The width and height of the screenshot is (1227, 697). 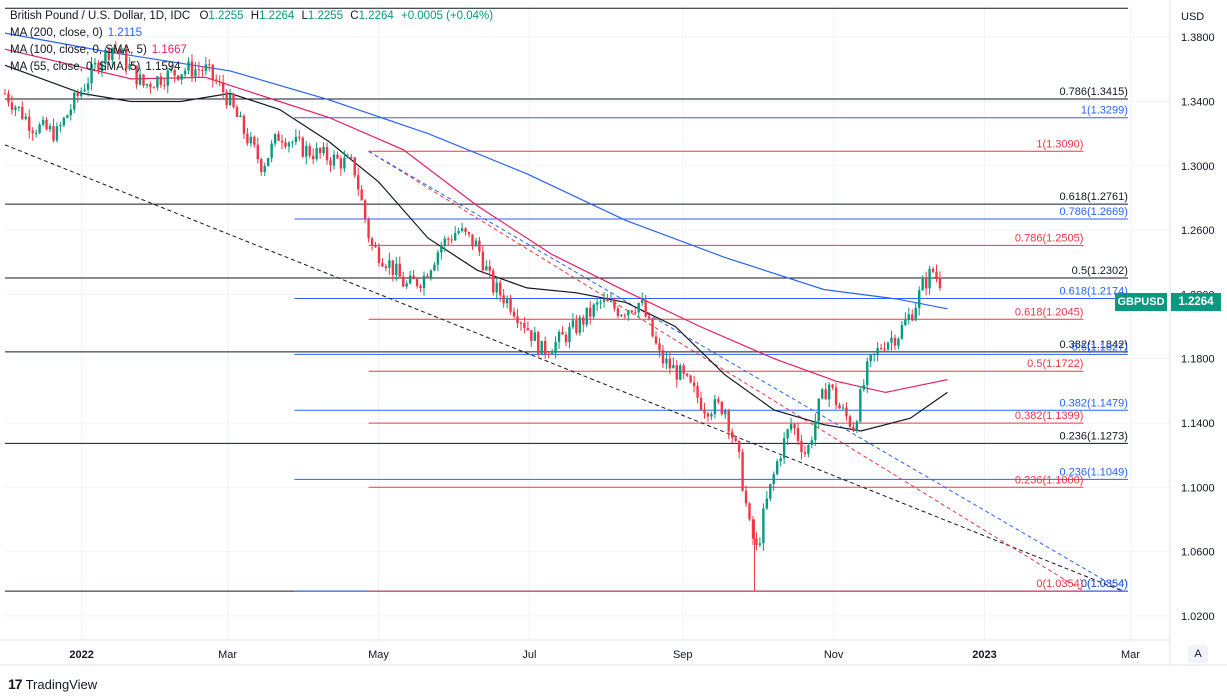 I want to click on indicator-ma100: MA (100, close, 0, SMA, 5) 1.1667, so click(x=251, y=50).